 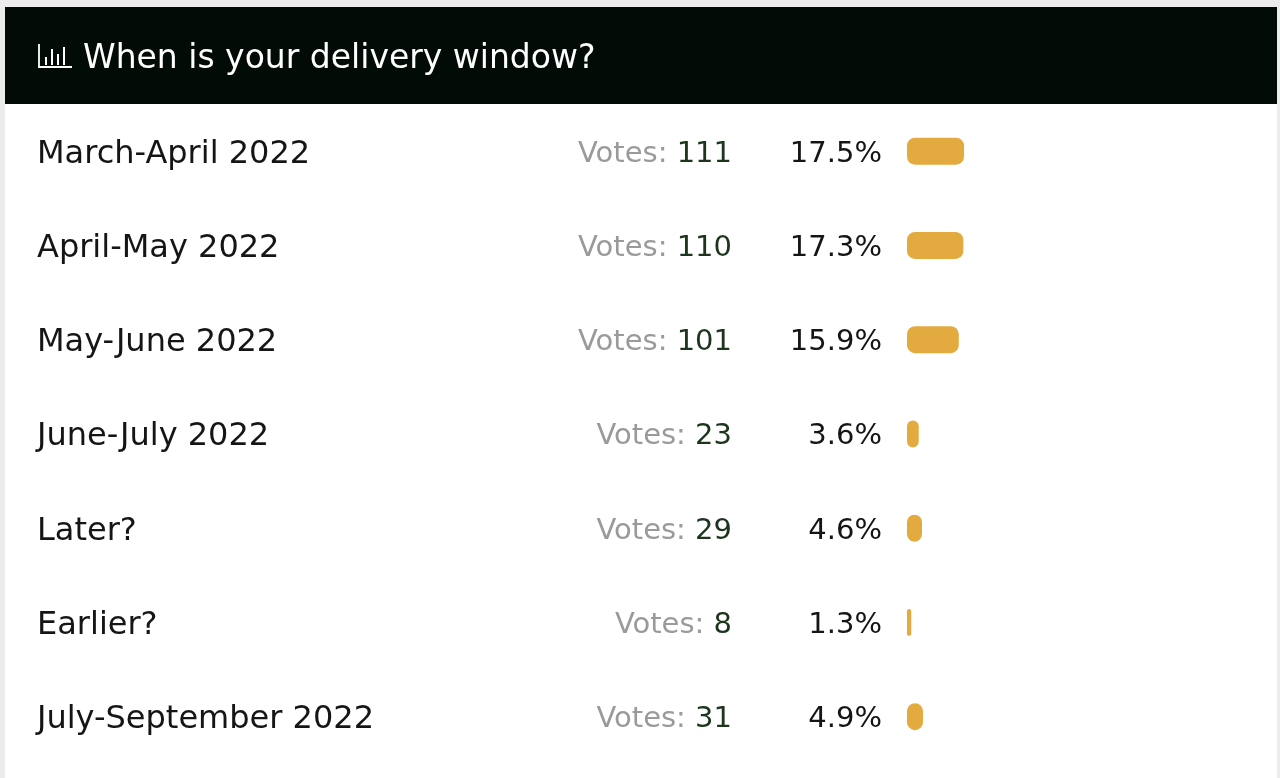 What do you see at coordinates (664, 528) in the screenshot?
I see `text: Votes: 29` at bounding box center [664, 528].